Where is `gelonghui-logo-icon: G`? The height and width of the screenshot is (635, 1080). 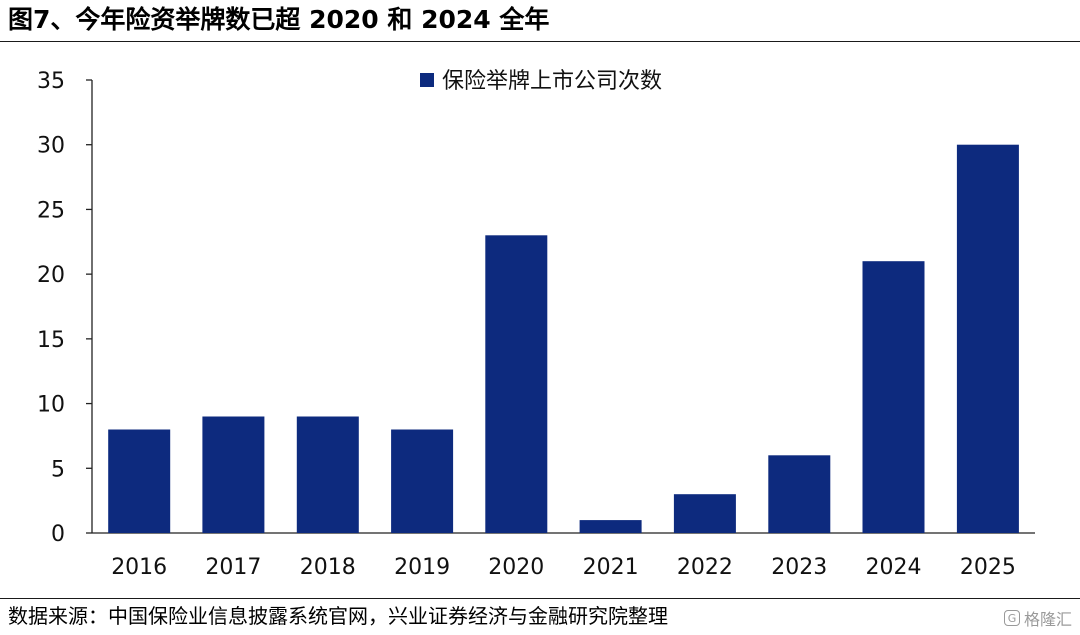
gelonghui-logo-icon: G is located at coordinates (1011, 618).